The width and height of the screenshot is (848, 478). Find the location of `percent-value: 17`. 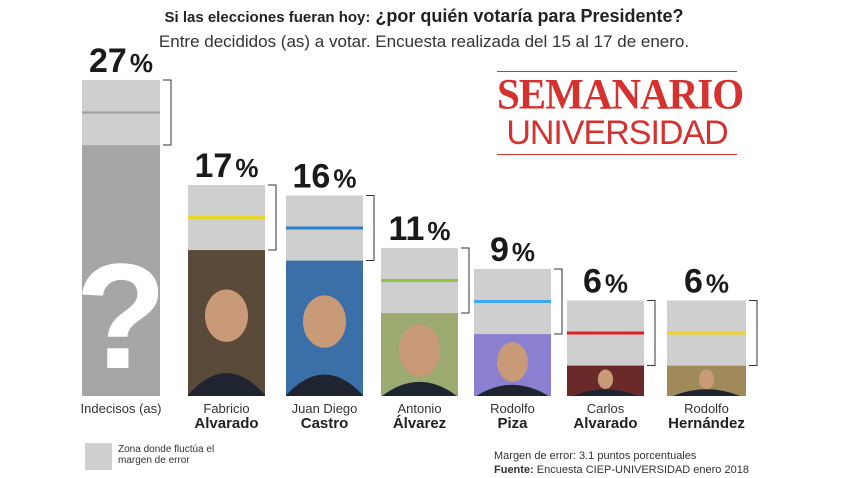

percent-value: 17 is located at coordinates (214, 166).